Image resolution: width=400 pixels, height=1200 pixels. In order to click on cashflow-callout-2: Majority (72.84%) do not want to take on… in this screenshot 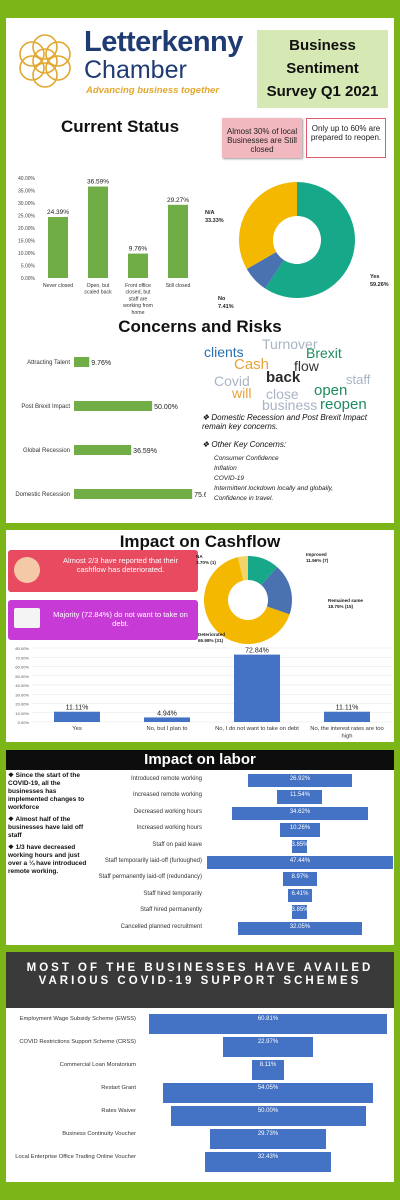, I will do `click(103, 620)`.